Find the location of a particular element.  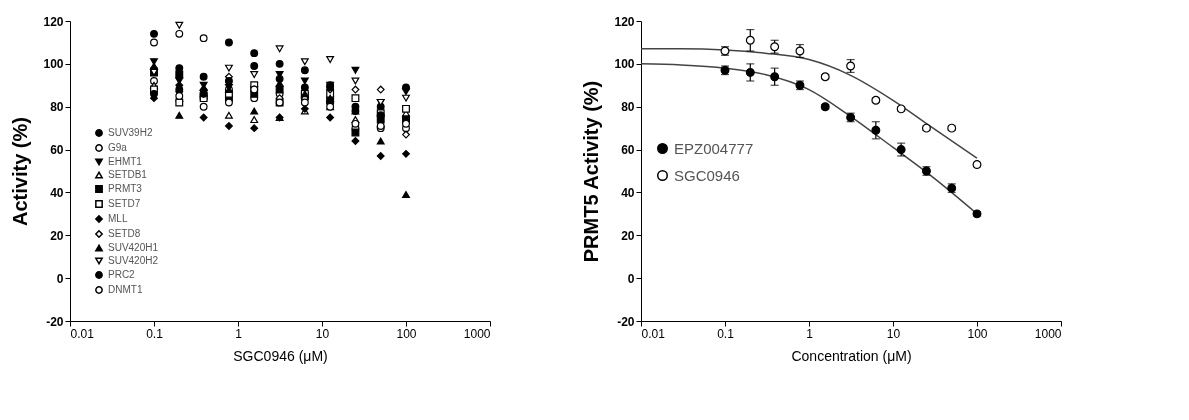

legend-label: MLL is located at coordinates (118, 218).